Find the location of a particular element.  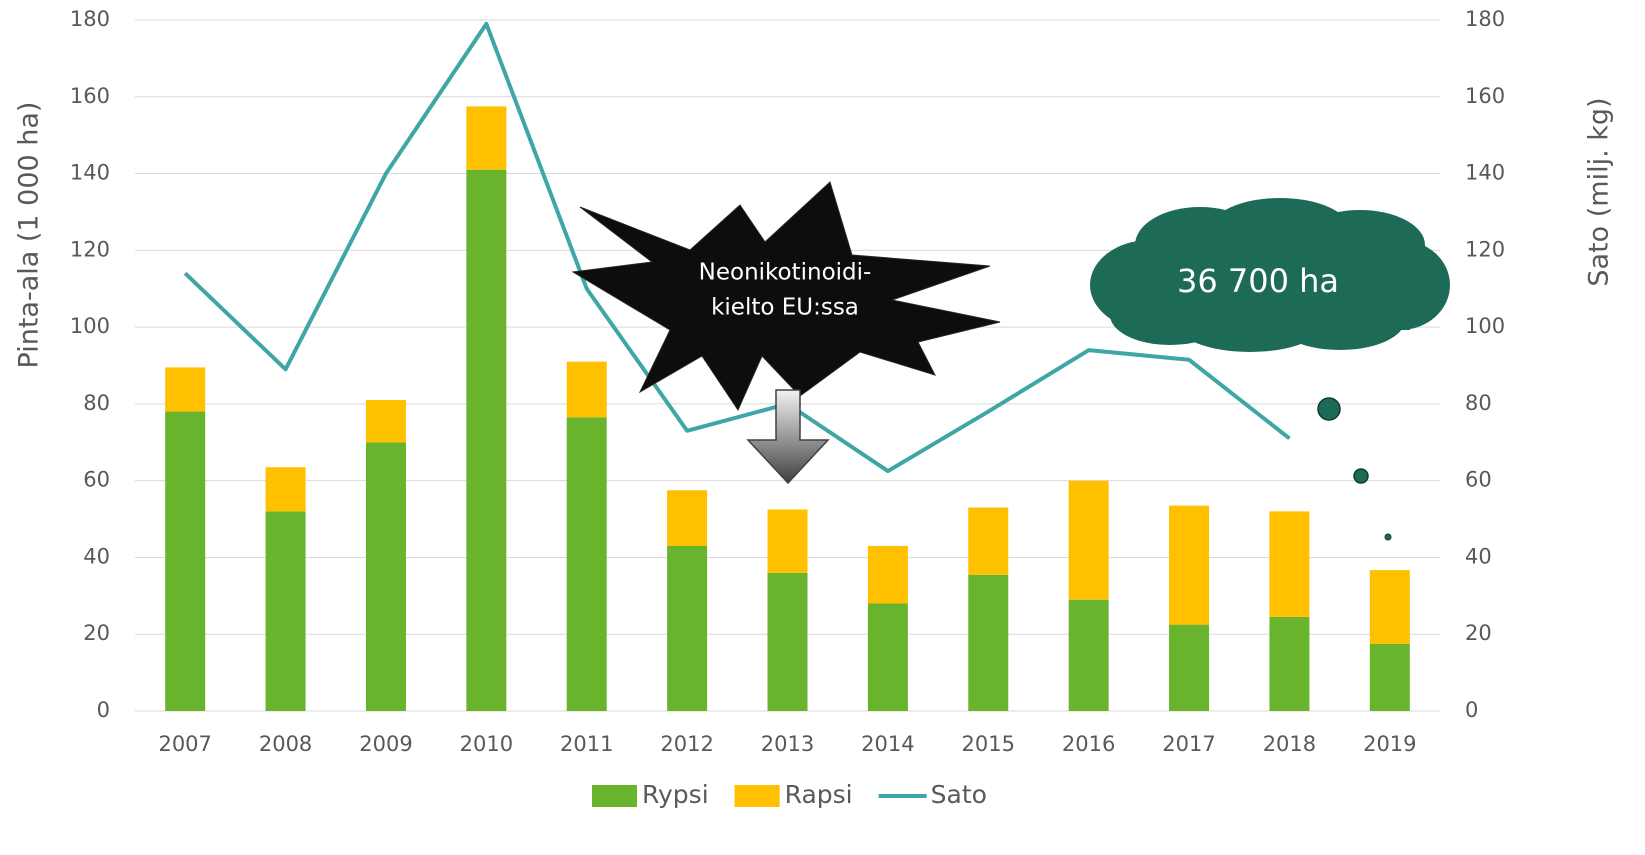

y-tick-label: 140 is located at coordinates (90, 173).